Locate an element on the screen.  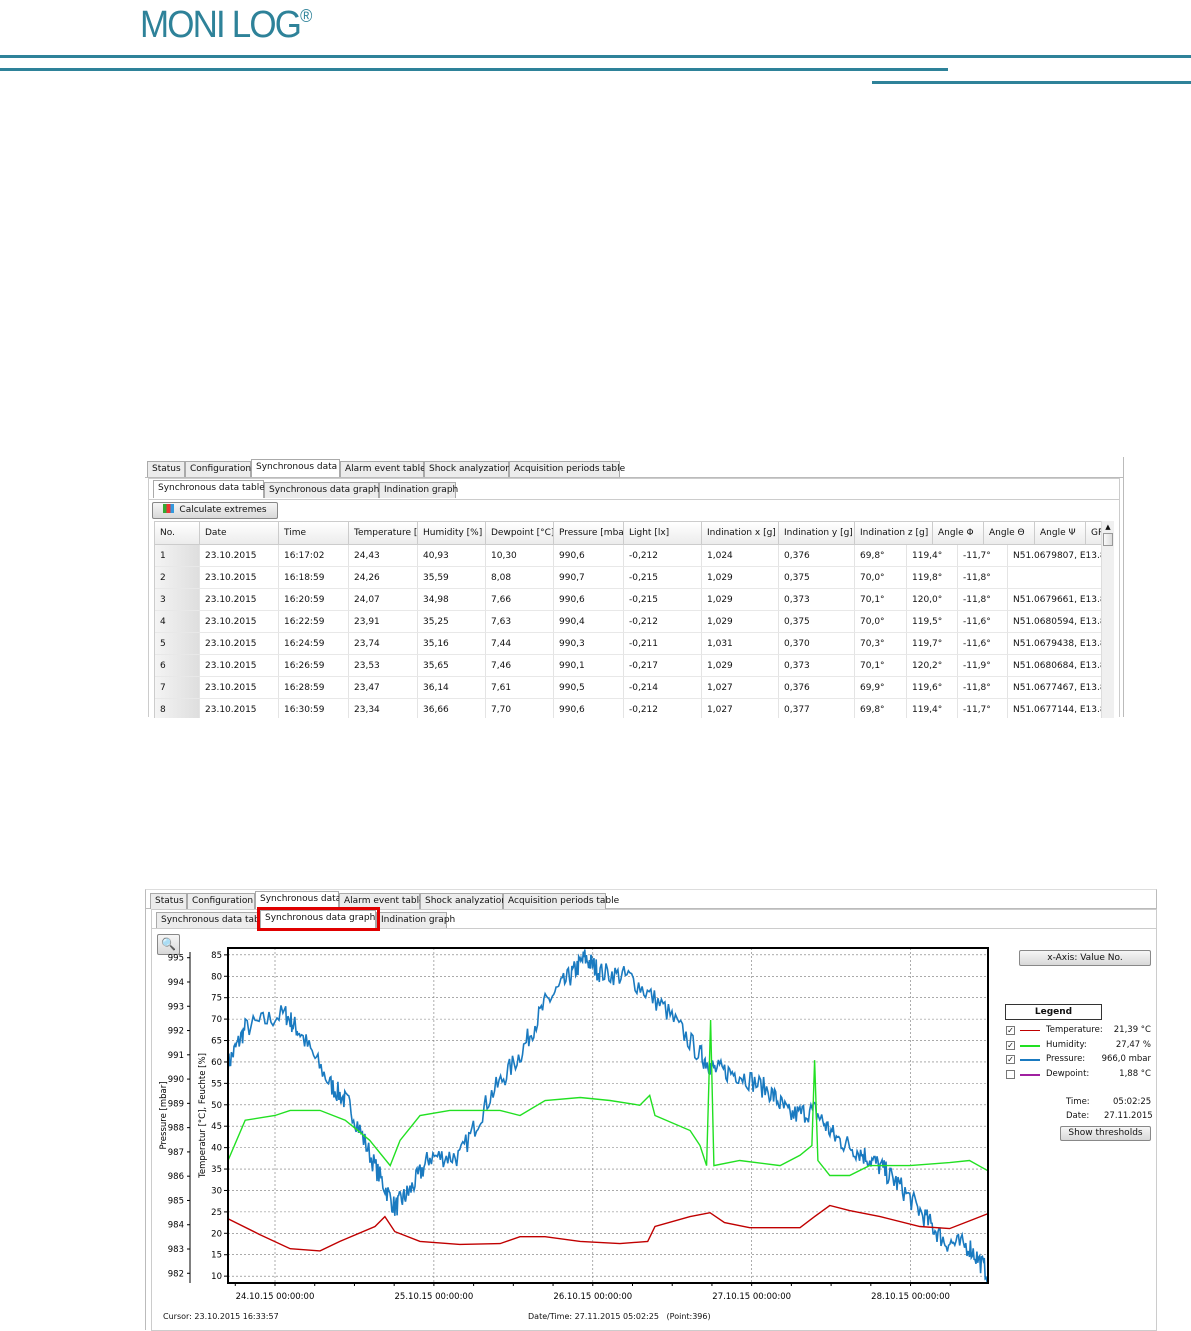
table-cell: 8,08 is located at coordinates (520, 578).